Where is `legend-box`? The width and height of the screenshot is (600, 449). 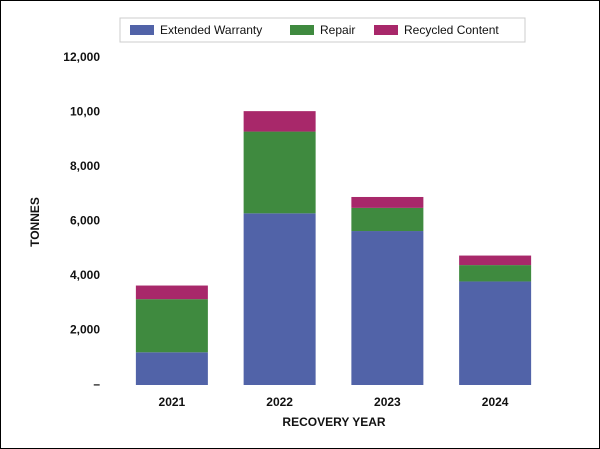 legend-box is located at coordinates (322, 30).